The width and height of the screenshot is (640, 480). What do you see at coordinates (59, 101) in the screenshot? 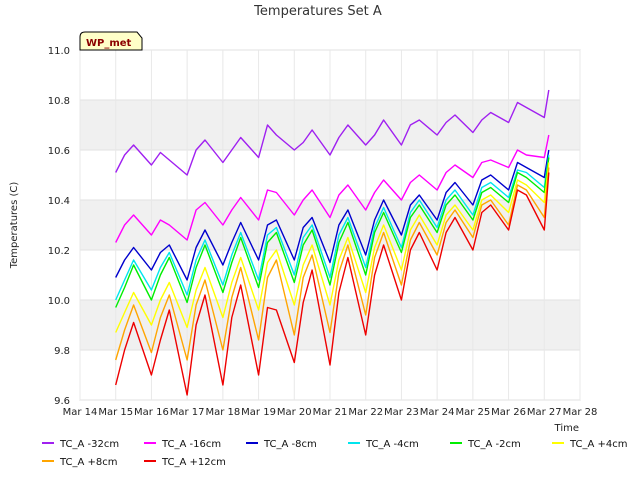
I see `y-tick-label: 10.8` at bounding box center [59, 101].